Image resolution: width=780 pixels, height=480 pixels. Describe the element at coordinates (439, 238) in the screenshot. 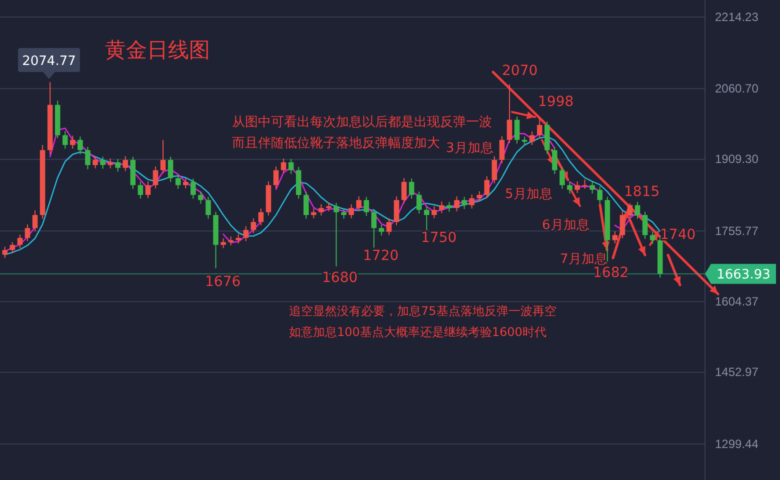

I see `annotation: 1750` at that location.